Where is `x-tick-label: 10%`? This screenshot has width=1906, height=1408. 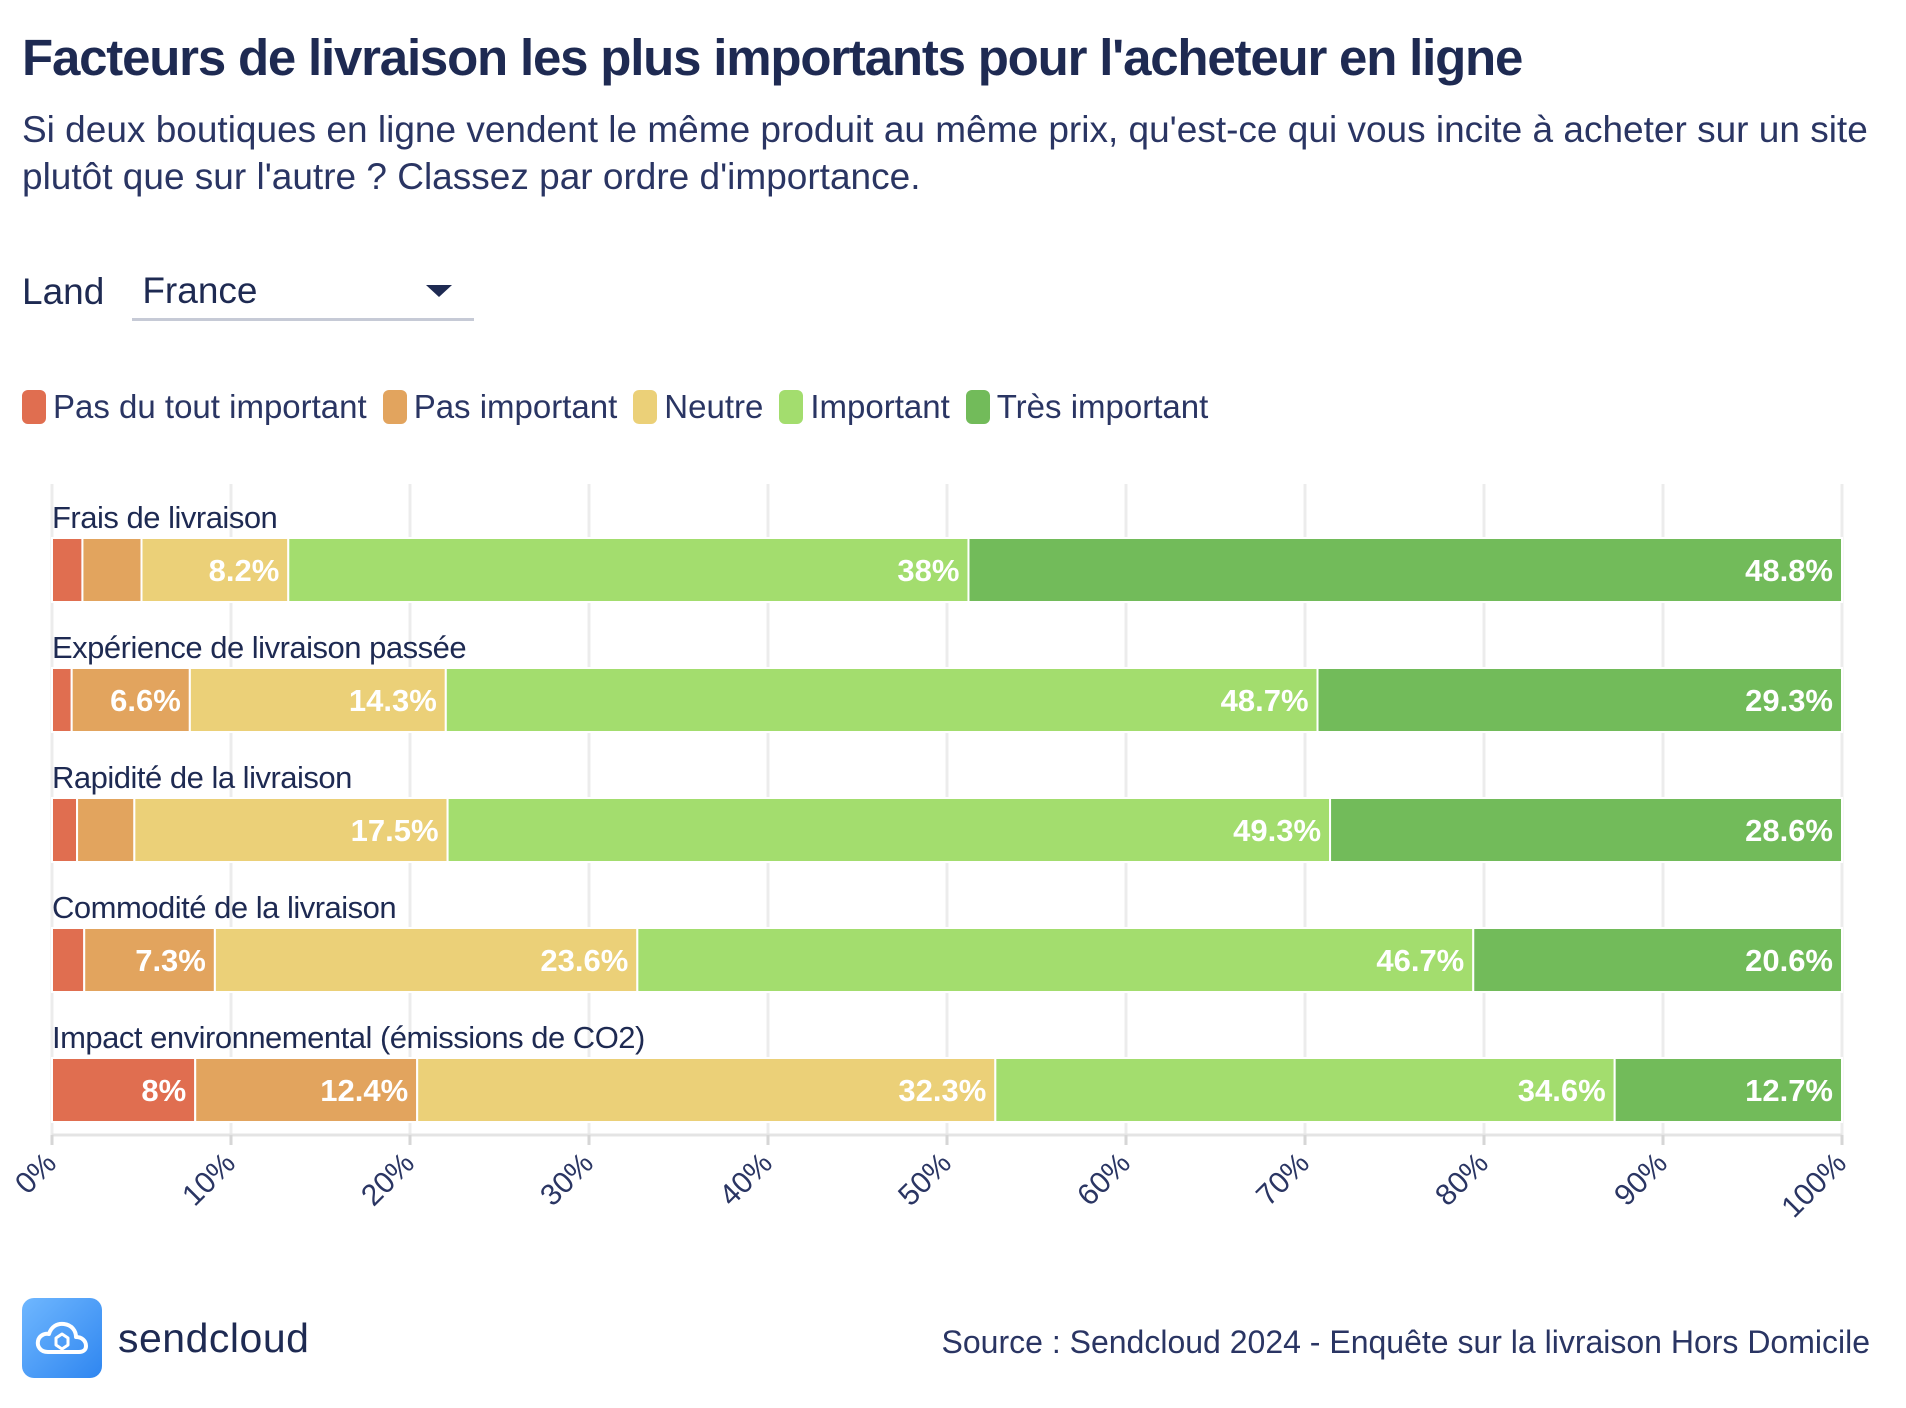
x-tick-label: 10% is located at coordinates (209, 1180).